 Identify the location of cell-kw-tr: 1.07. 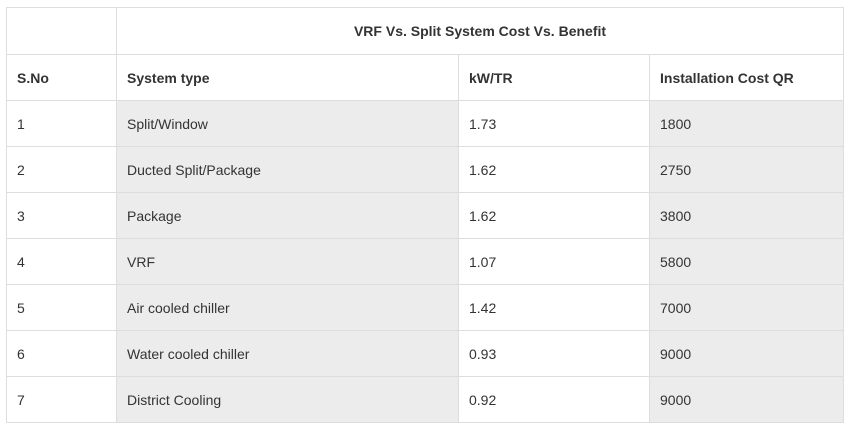
(554, 261).